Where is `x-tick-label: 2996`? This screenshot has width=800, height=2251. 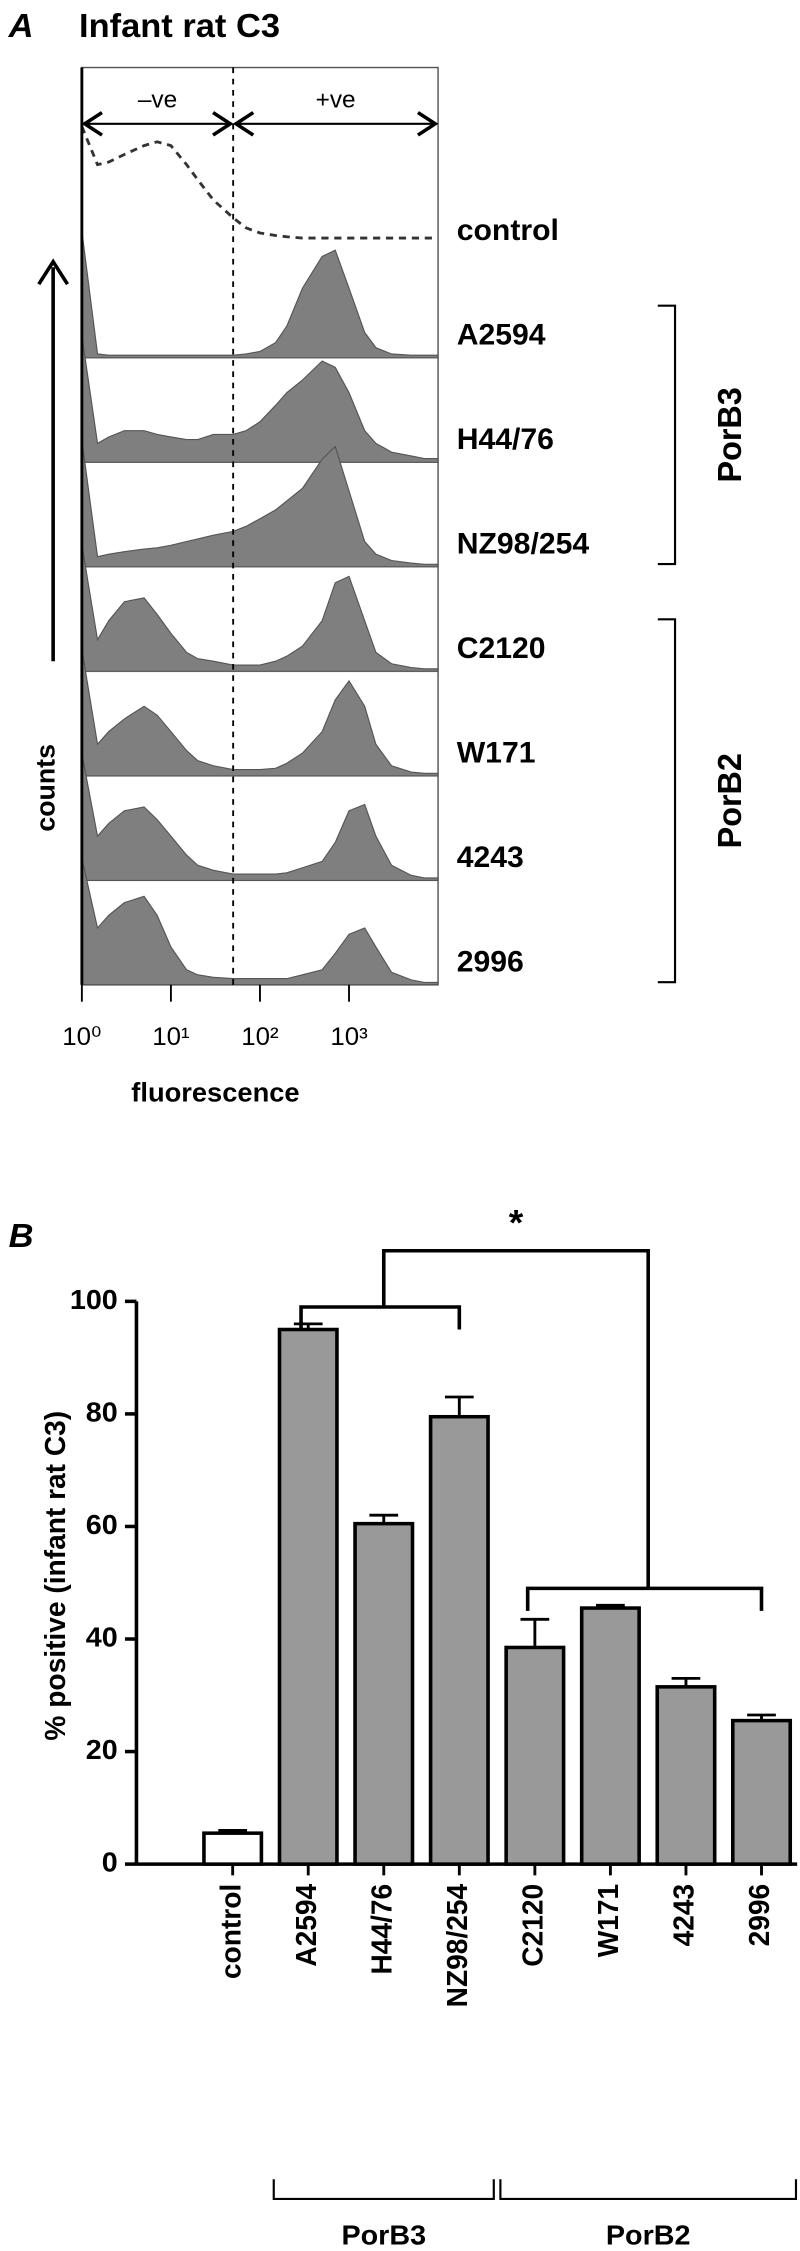
x-tick-label: 2996 is located at coordinates (760, 1915).